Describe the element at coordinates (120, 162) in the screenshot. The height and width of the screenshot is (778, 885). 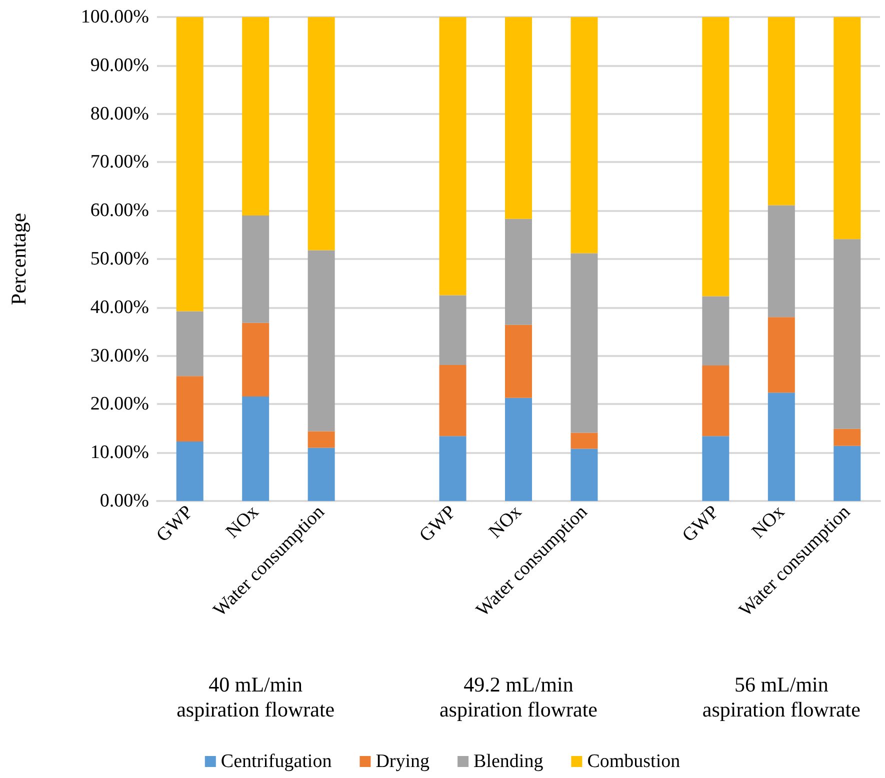
I see `y-tick-label: 70.00%` at that location.